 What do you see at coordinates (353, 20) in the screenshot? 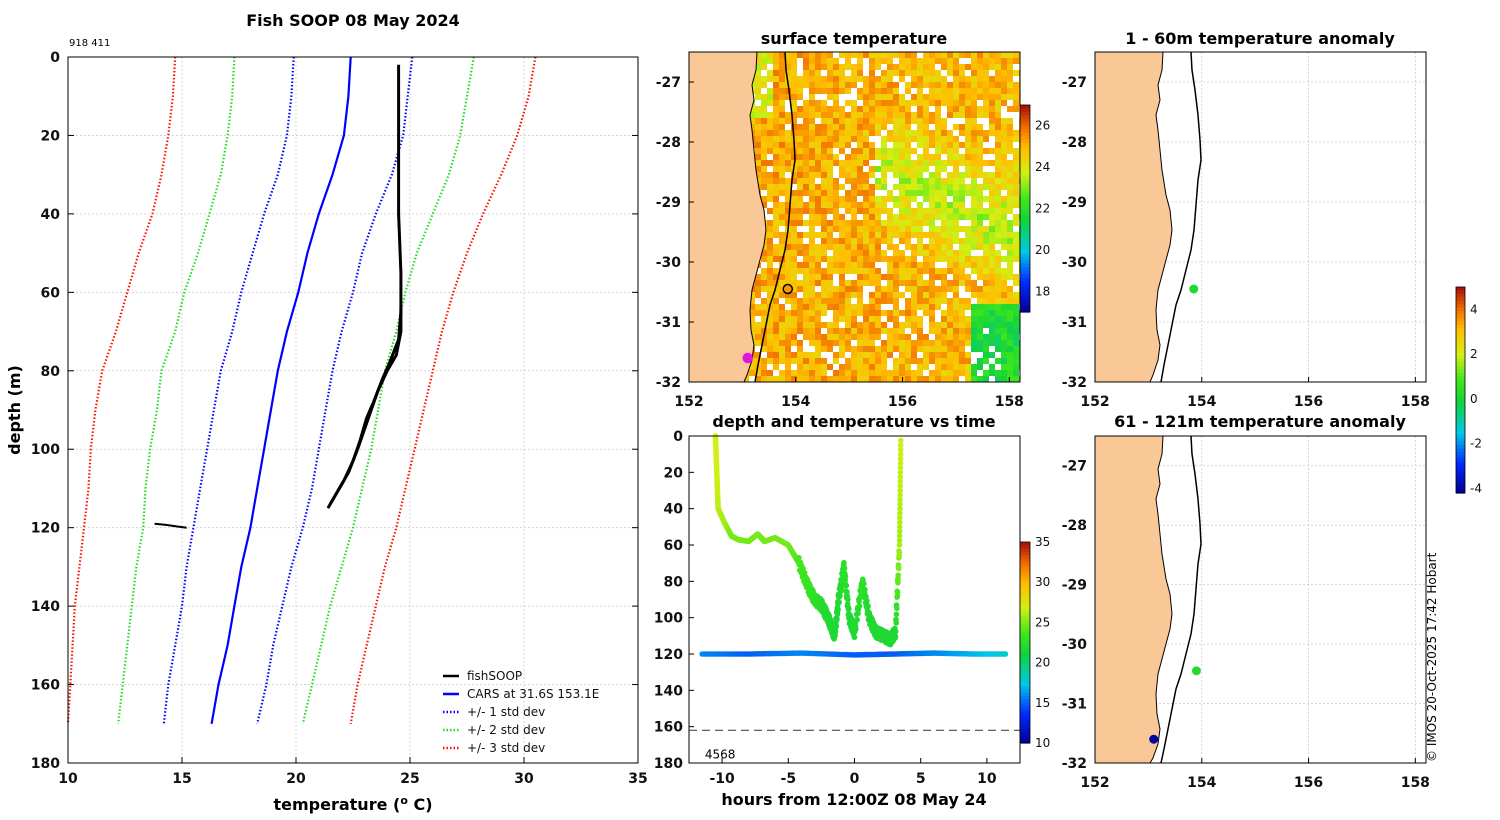
I see `main-title: Fish SOOP 08 May 2024` at bounding box center [353, 20].